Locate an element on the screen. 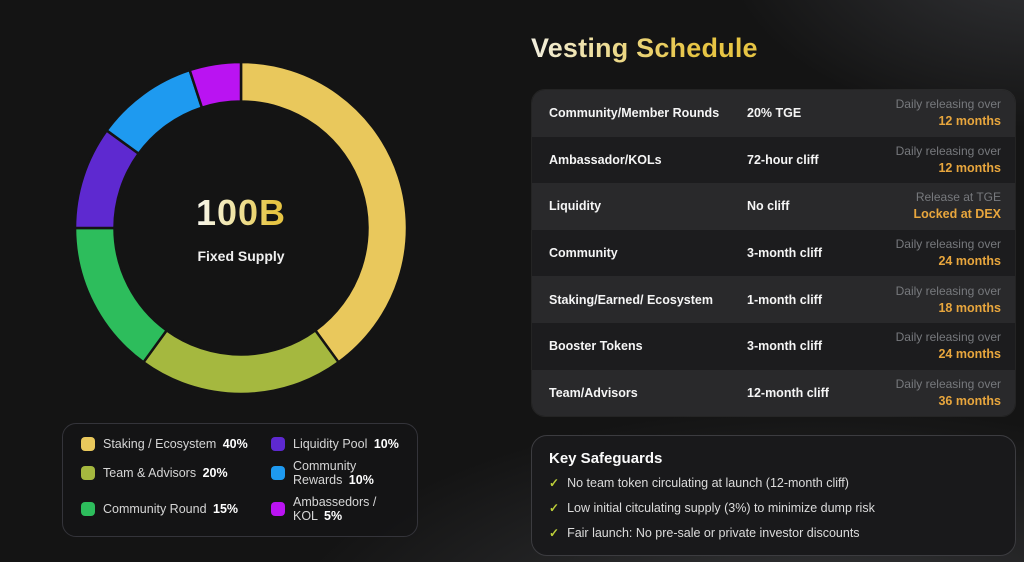 The height and width of the screenshot is (562, 1024). legend-label: Team & Advisors 20% is located at coordinates (165, 473).